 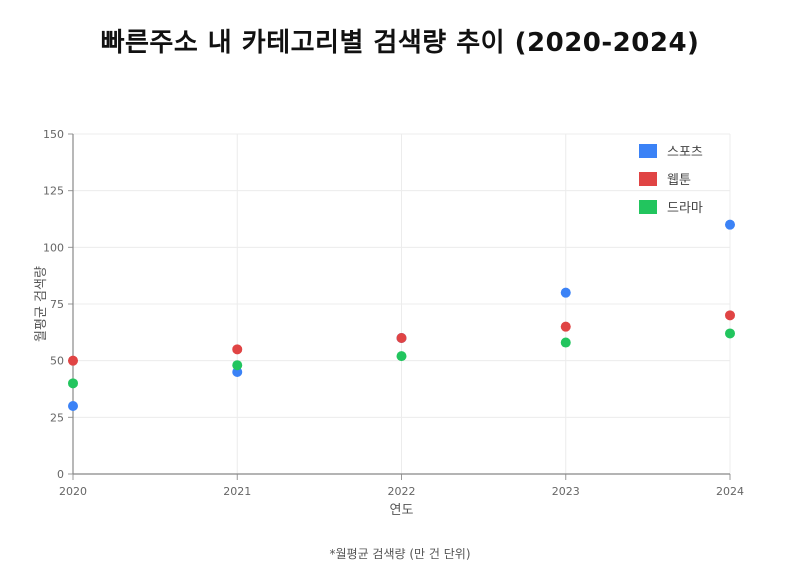 I want to click on legend-label: 드라마, so click(x=685, y=208).